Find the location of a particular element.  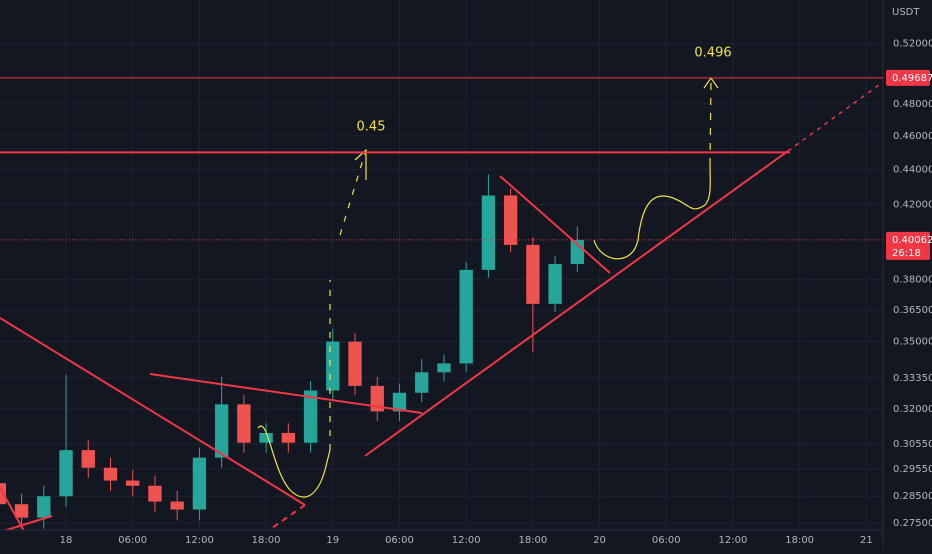

alert-price-label: 0.49687 is located at coordinates (912, 78).